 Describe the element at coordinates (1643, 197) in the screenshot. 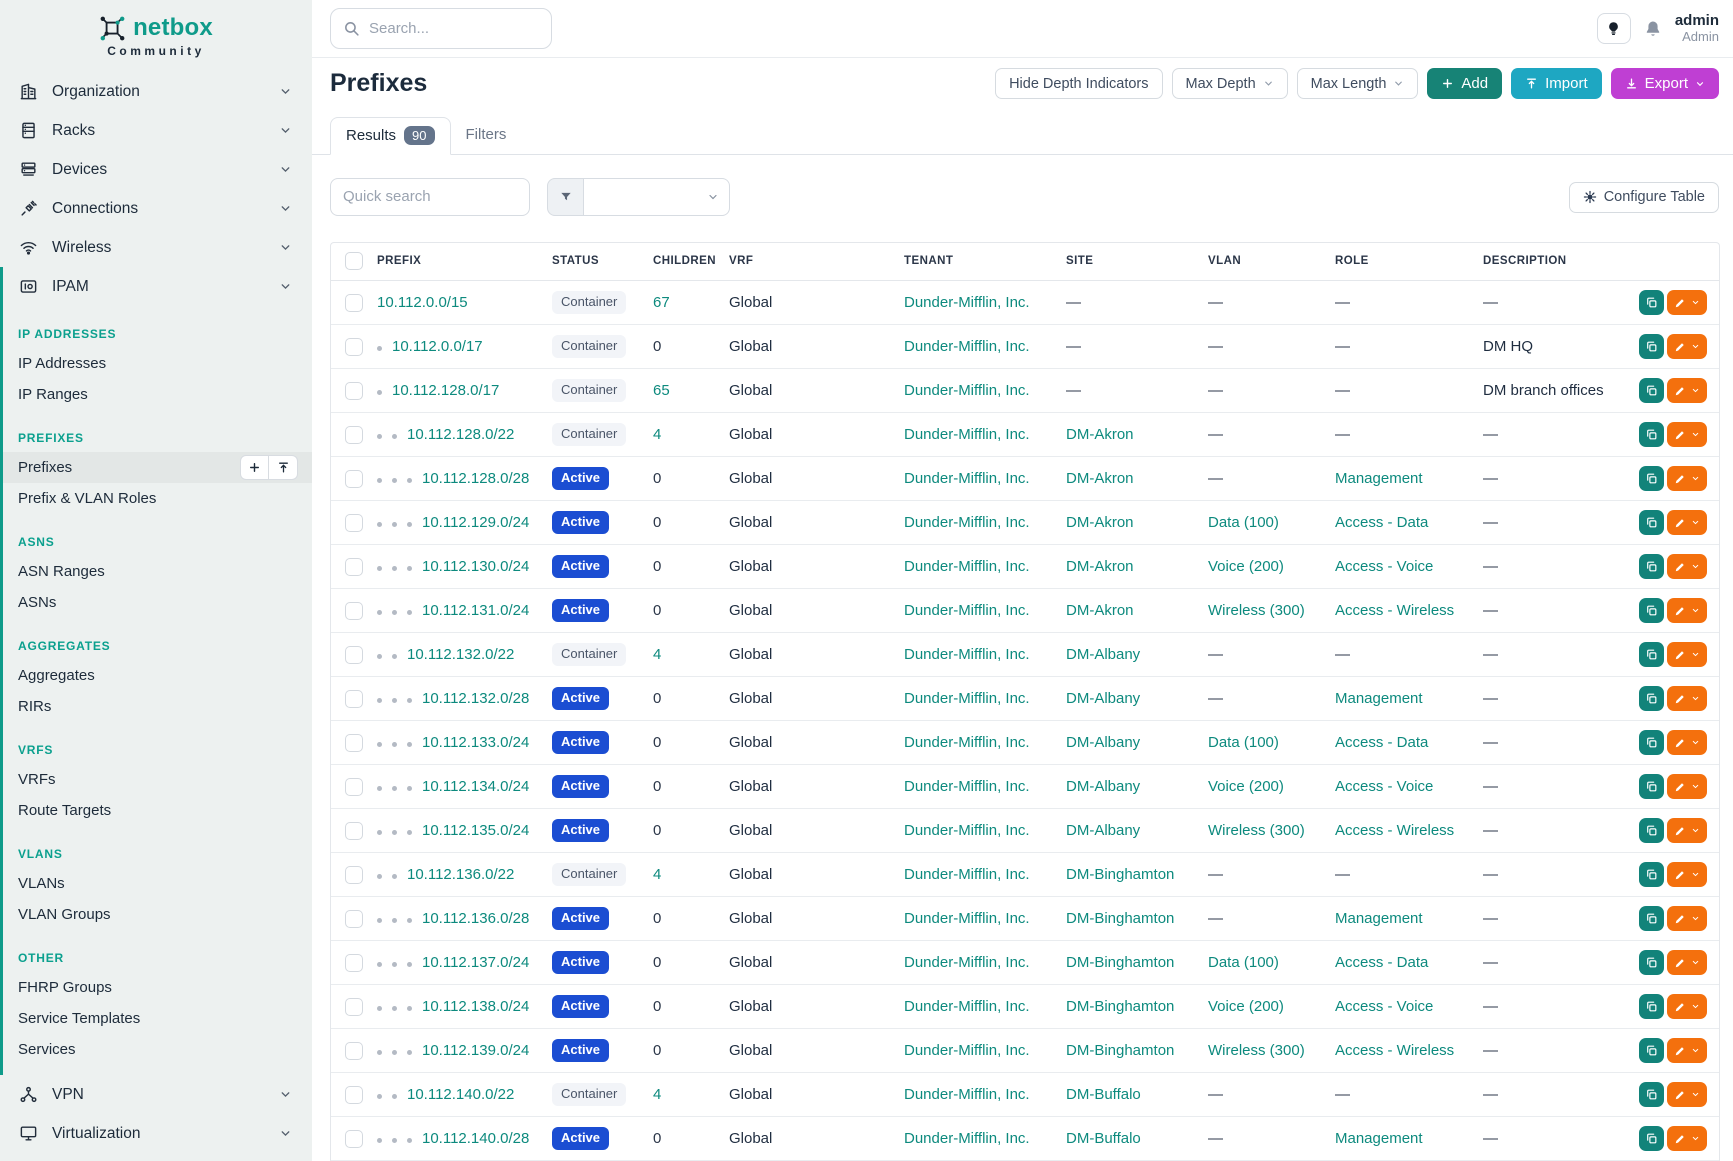

I see `configure-table-button: Configure Table` at that location.